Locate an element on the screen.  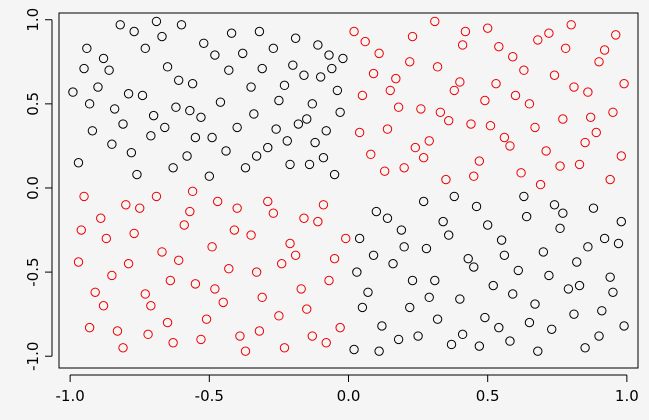
x-tick-label: 0.5 is located at coordinates (488, 396).